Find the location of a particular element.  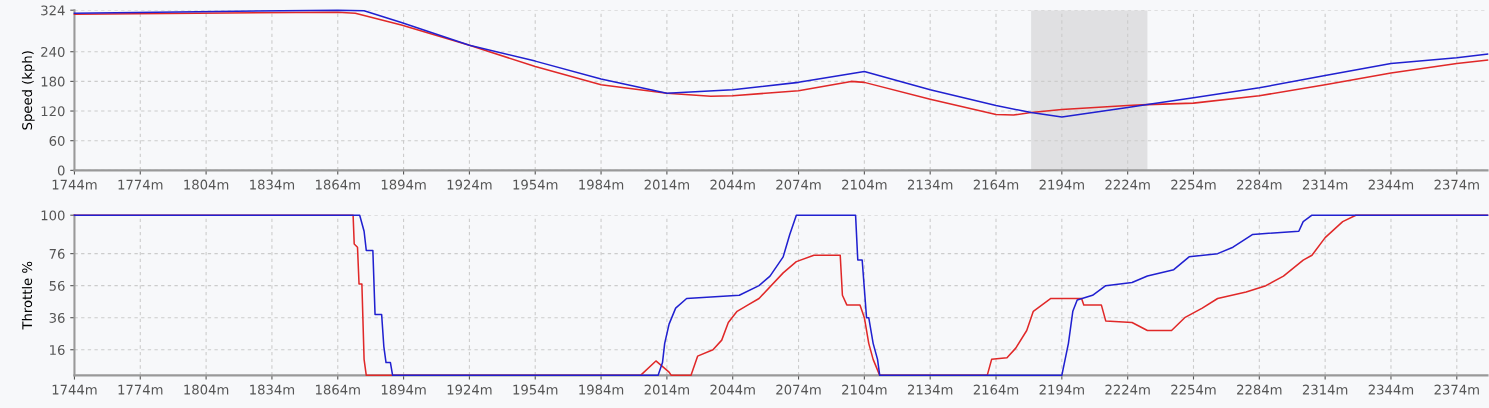

y-axis-title: Throttle % is located at coordinates (27, 295).